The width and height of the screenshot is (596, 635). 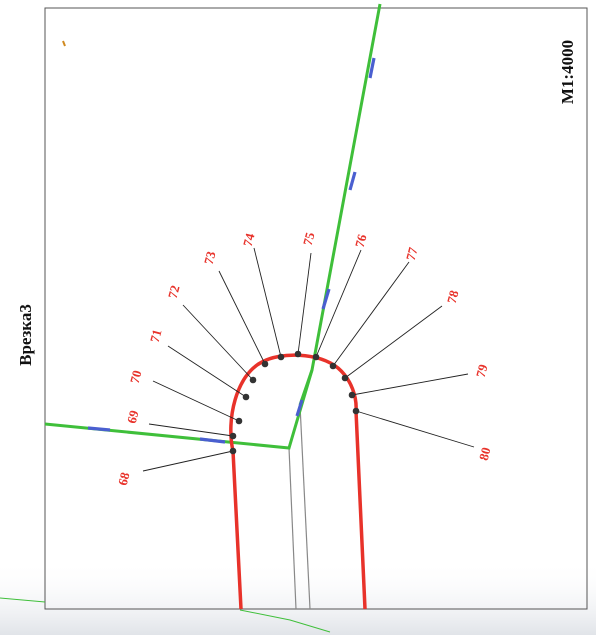 What do you see at coordinates (361, 240) in the screenshot?
I see `point-label-76: 76` at bounding box center [361, 240].